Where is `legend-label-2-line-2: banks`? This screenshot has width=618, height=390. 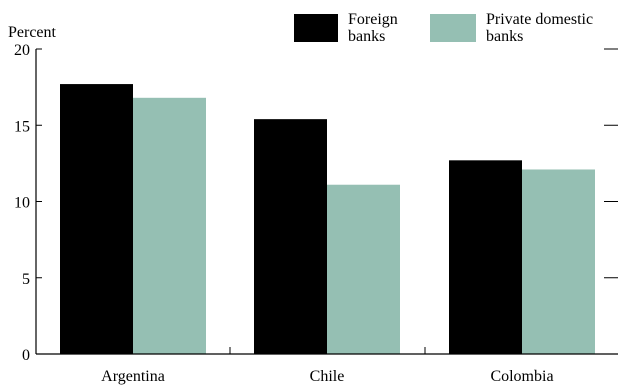
legend-label-2-line-2: banks is located at coordinates (504, 36).